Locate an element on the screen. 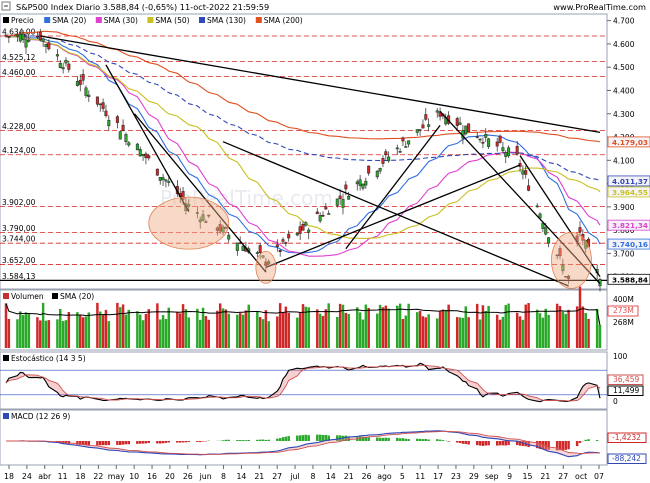 The image size is (650, 483). trendline is located at coordinates (520, 197).